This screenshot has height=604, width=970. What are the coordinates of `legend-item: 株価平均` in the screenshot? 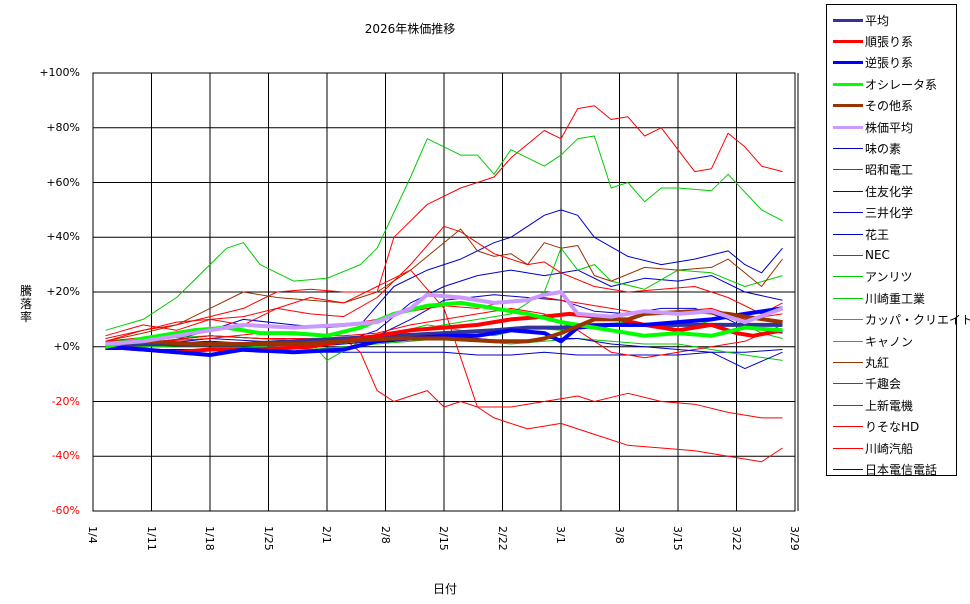 It's located at (873, 127).